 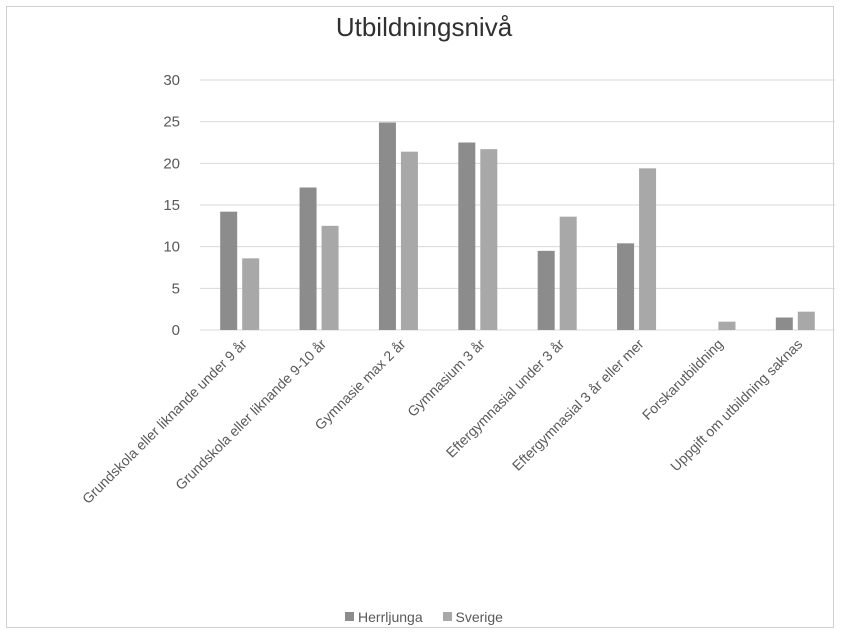 I want to click on y-tick-label-25: 25, so click(x=171, y=122).